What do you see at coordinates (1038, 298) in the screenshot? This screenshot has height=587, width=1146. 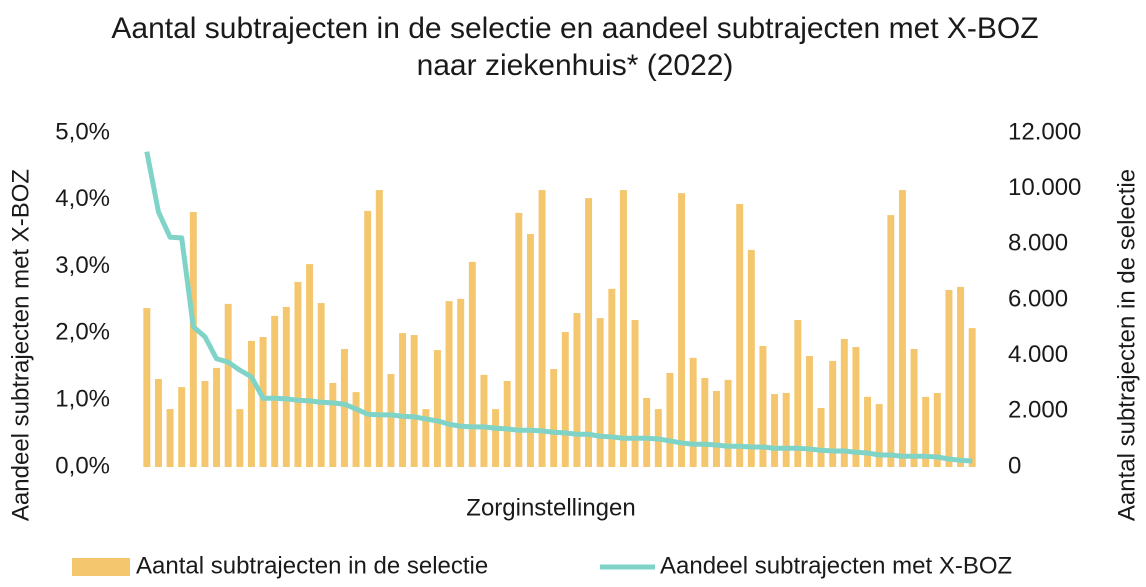 I see `y2-tick-label: 6.000` at bounding box center [1038, 298].